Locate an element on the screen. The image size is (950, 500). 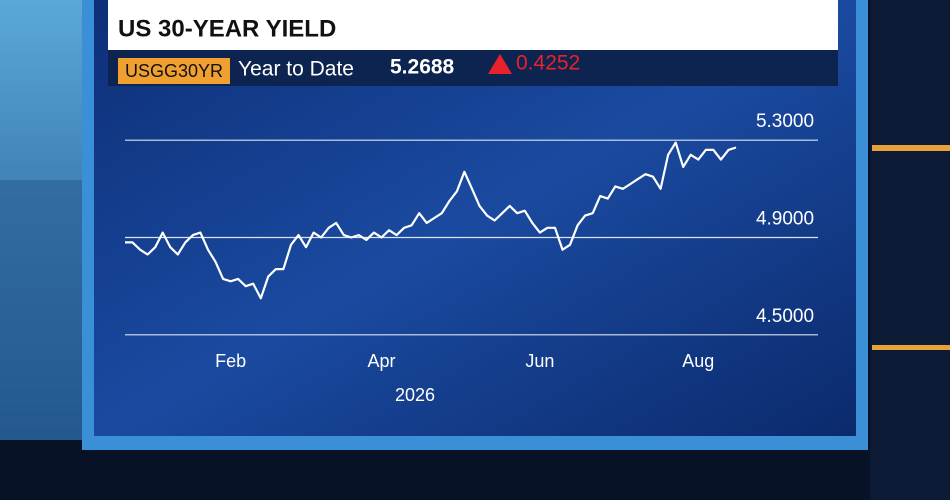
right-wall is located at coordinates (910, 250).